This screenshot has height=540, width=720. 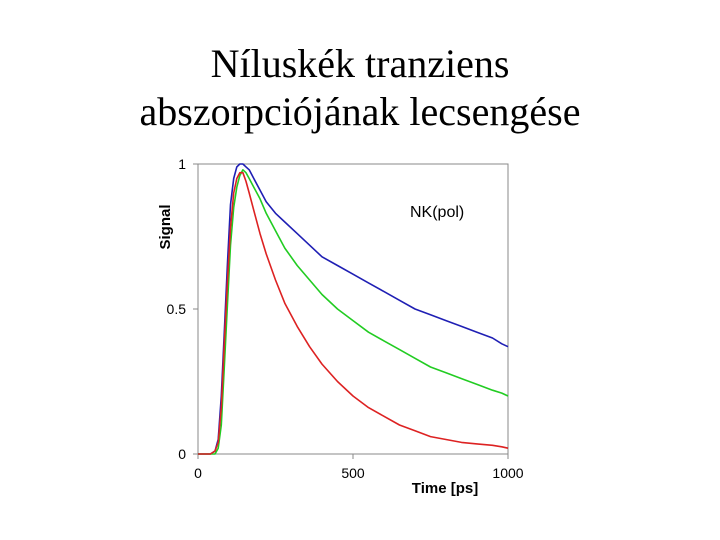 I want to click on y-tick-label: 1, so click(x=182, y=164).